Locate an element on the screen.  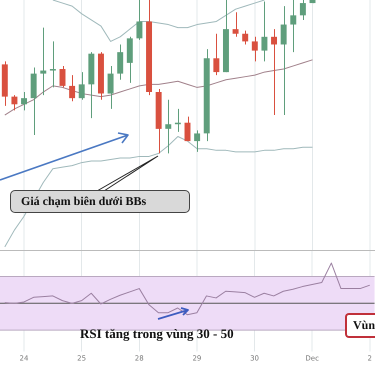
annotation: RSI tăng trong vùng 30 - 50 is located at coordinates (157, 334).